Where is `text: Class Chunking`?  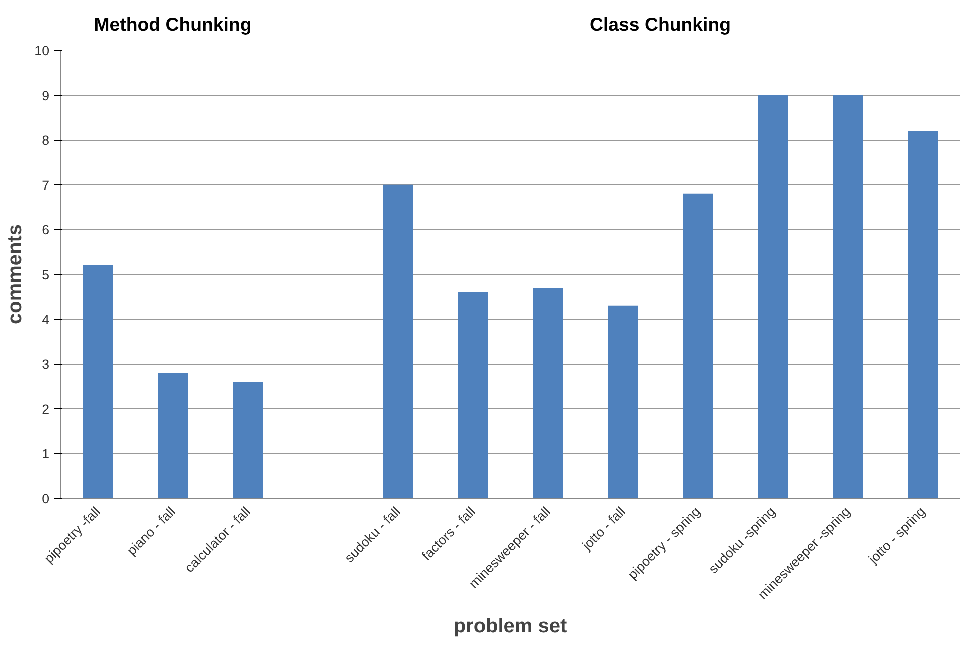
text: Class Chunking is located at coordinates (660, 24).